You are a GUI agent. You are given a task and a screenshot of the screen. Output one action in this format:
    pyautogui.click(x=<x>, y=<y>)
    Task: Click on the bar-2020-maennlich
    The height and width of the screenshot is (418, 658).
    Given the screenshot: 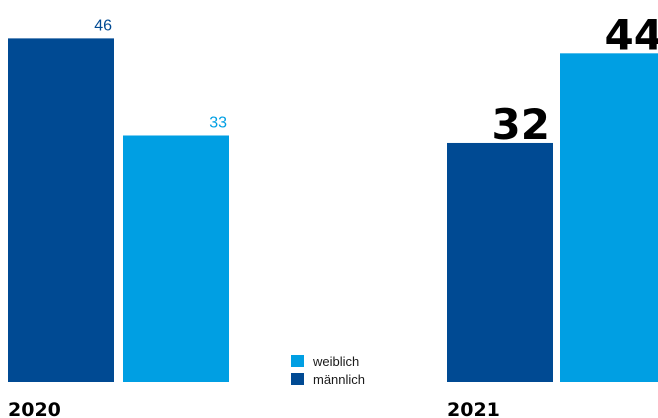 What is the action you would take?
    pyautogui.click(x=61, y=210)
    